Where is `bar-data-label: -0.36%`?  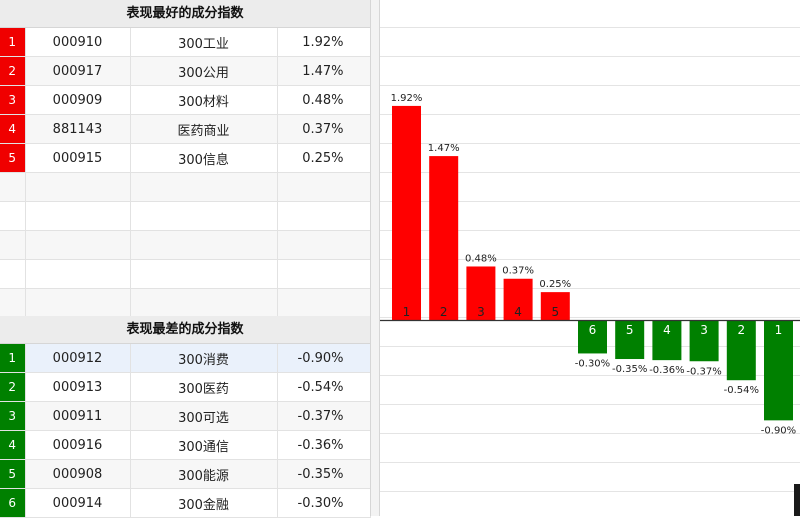 bar-data-label: -0.36% is located at coordinates (666, 370).